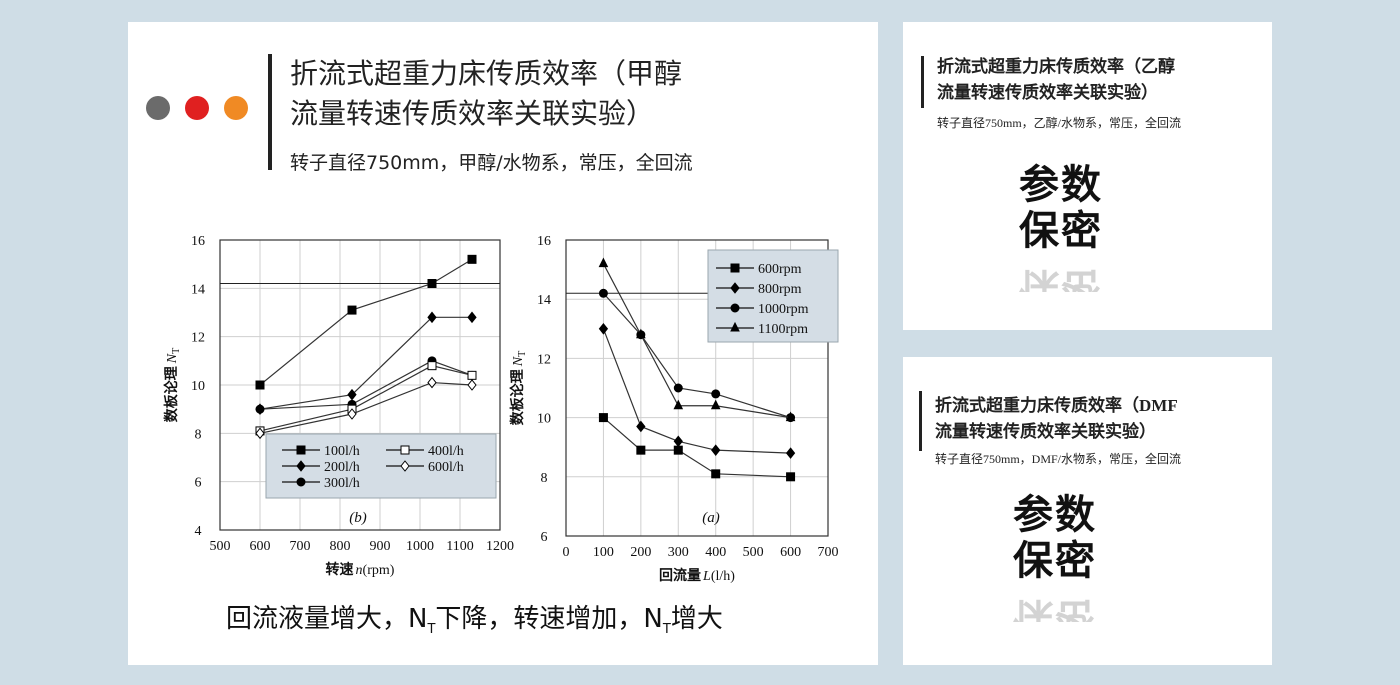 The height and width of the screenshot is (685, 1400). Describe the element at coordinates (380, 546) in the screenshot. I see `x-tick-label: 900` at that location.